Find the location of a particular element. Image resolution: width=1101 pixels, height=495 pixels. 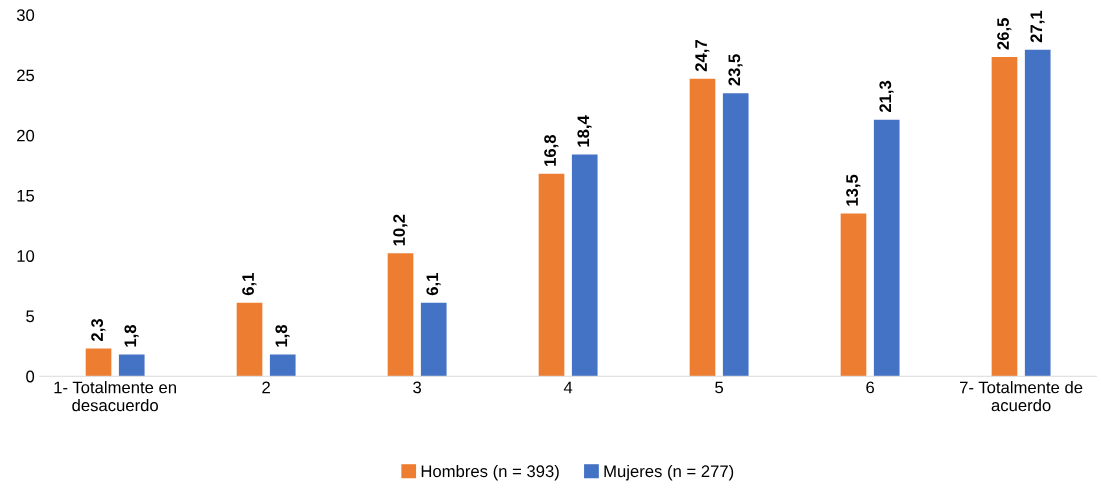

legend-label: Hombres (n = 393) is located at coordinates (490, 472).